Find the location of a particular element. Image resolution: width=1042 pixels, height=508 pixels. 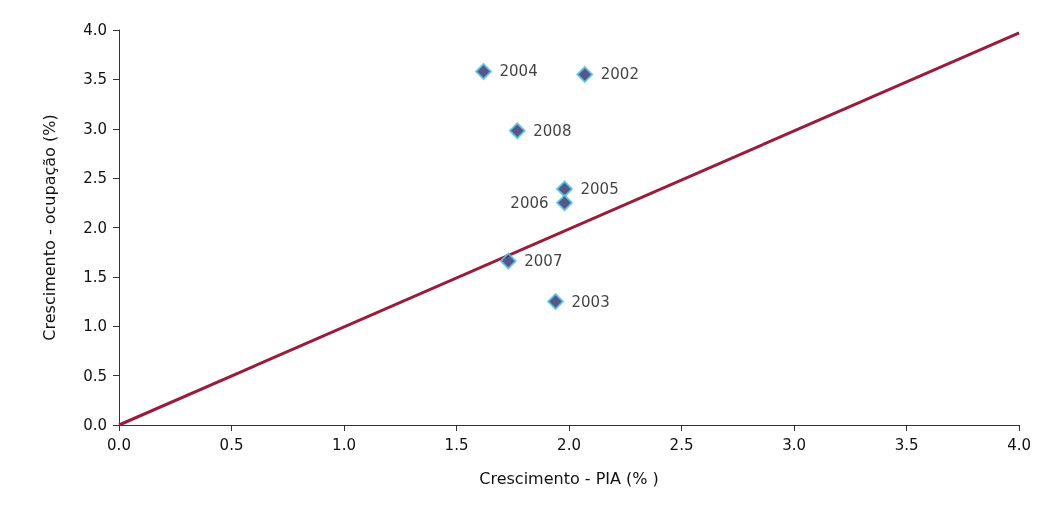

x-tick-label: 3.5 is located at coordinates (906, 444).